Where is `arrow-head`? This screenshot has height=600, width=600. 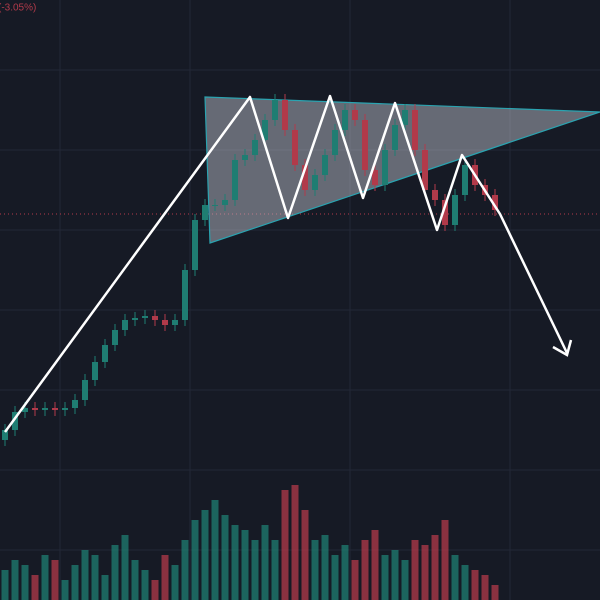
arrow-head is located at coordinates (562, 348).